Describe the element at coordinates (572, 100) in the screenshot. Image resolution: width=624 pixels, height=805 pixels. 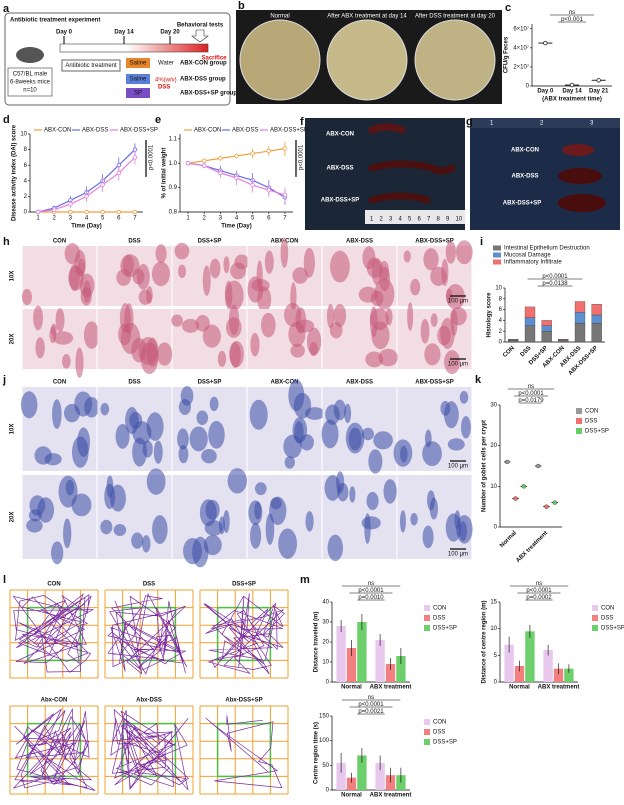
I see `x-axis-label: (ABX treatment time)` at that location.